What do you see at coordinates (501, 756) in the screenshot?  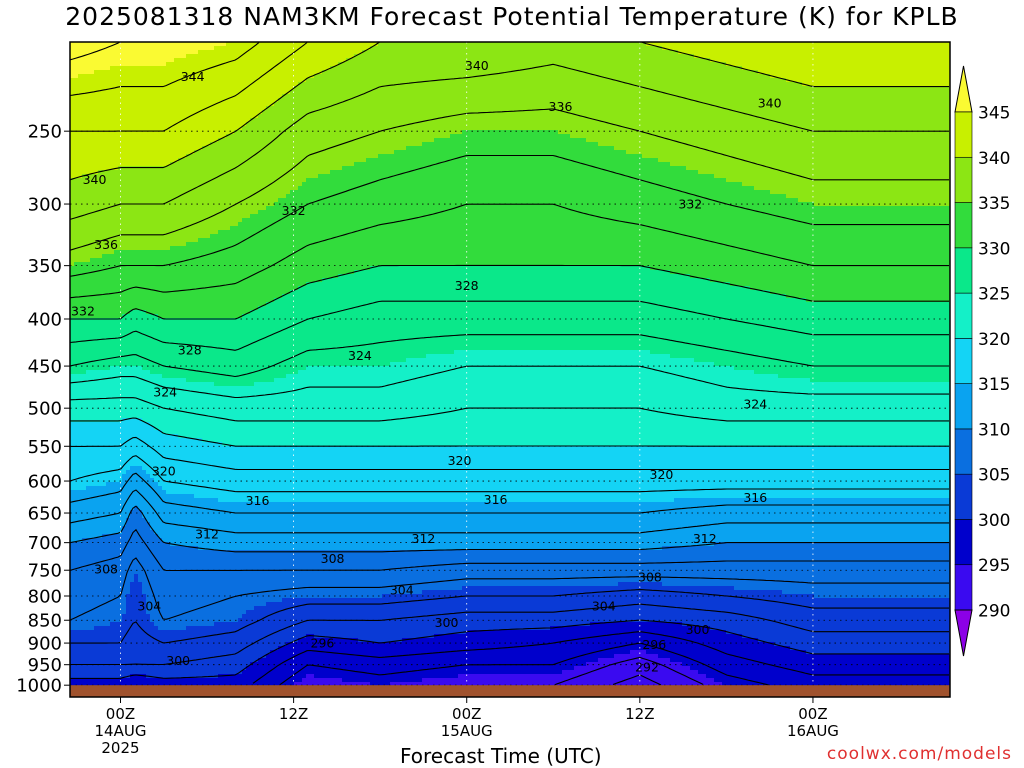 I see `x-axis-title: Forecast Time (UTC)` at bounding box center [501, 756].